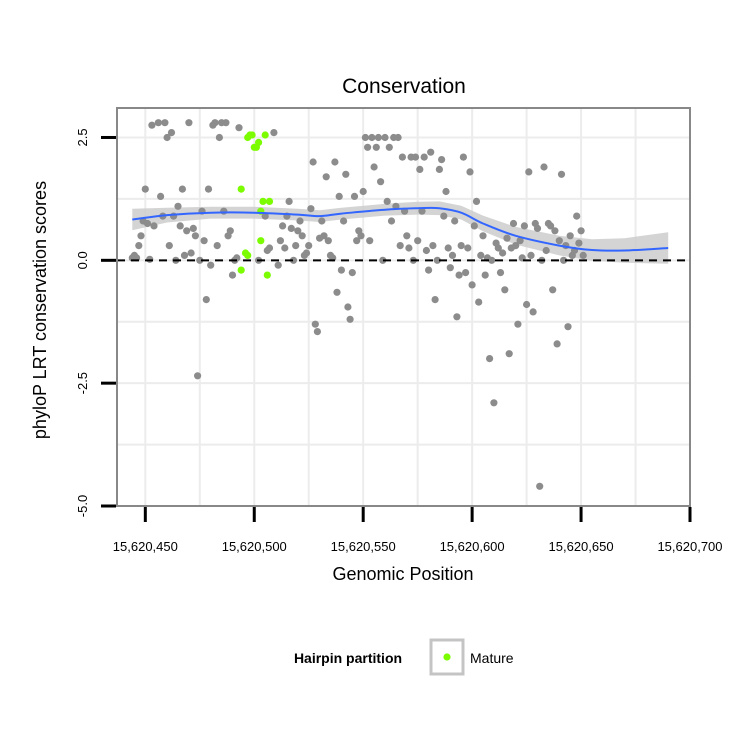 The height and width of the screenshot is (750, 750). Describe the element at coordinates (402, 574) in the screenshot. I see `x-axis-label: Genomic Position` at that location.